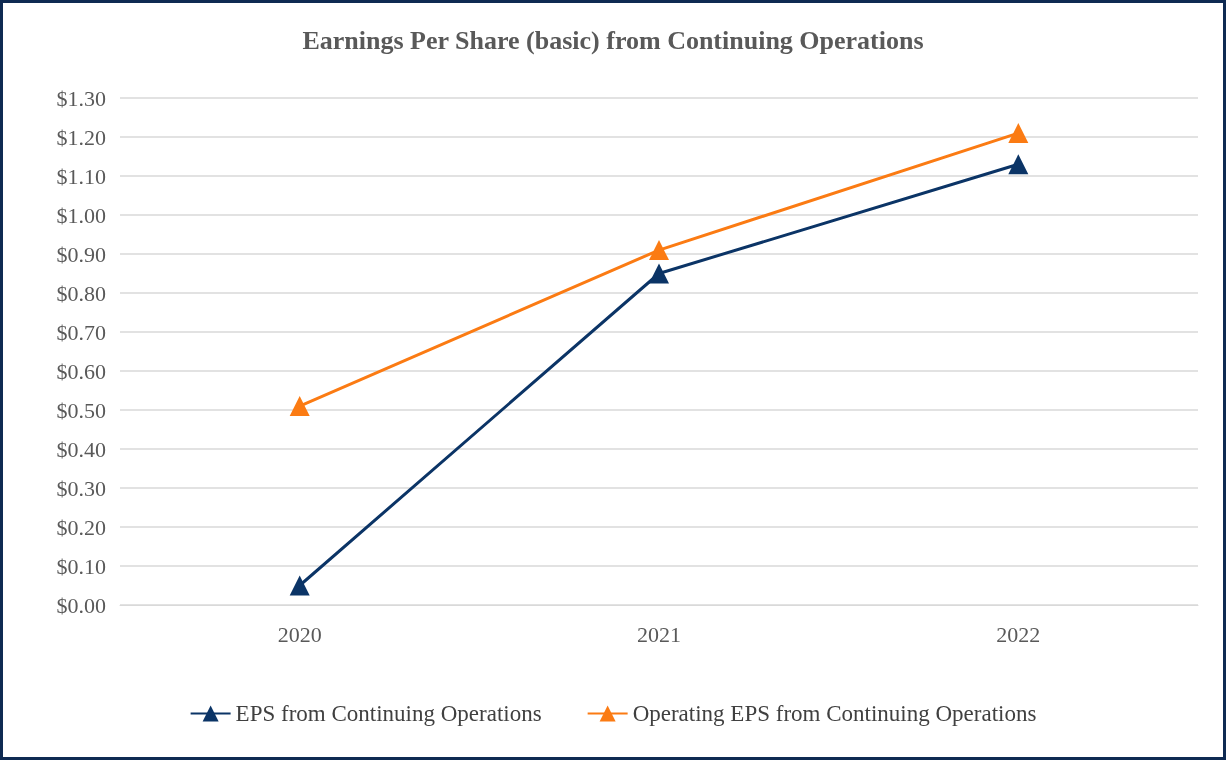  Describe the element at coordinates (81, 488) in the screenshot. I see `y-tick-label: $0.30` at that location.